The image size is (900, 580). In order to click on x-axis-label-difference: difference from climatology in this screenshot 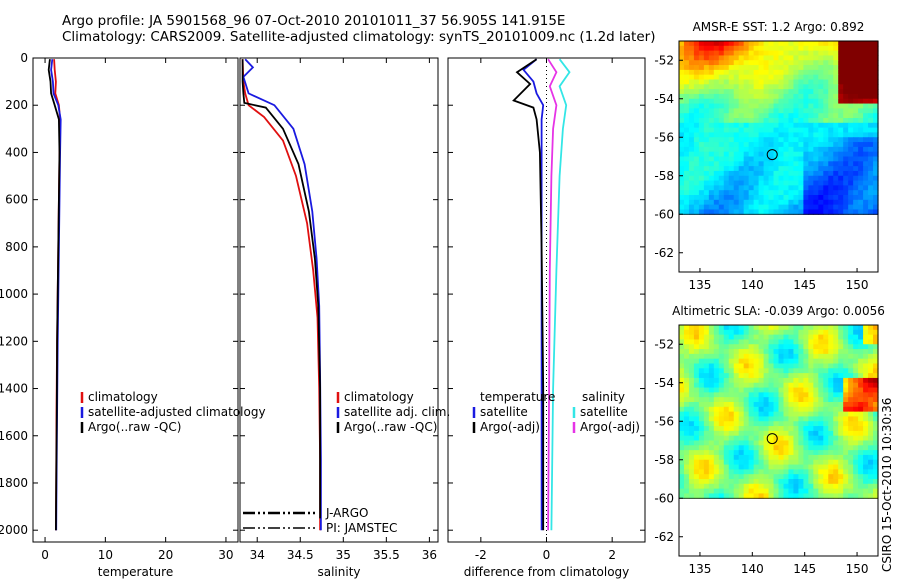, I will do `click(547, 572)`.